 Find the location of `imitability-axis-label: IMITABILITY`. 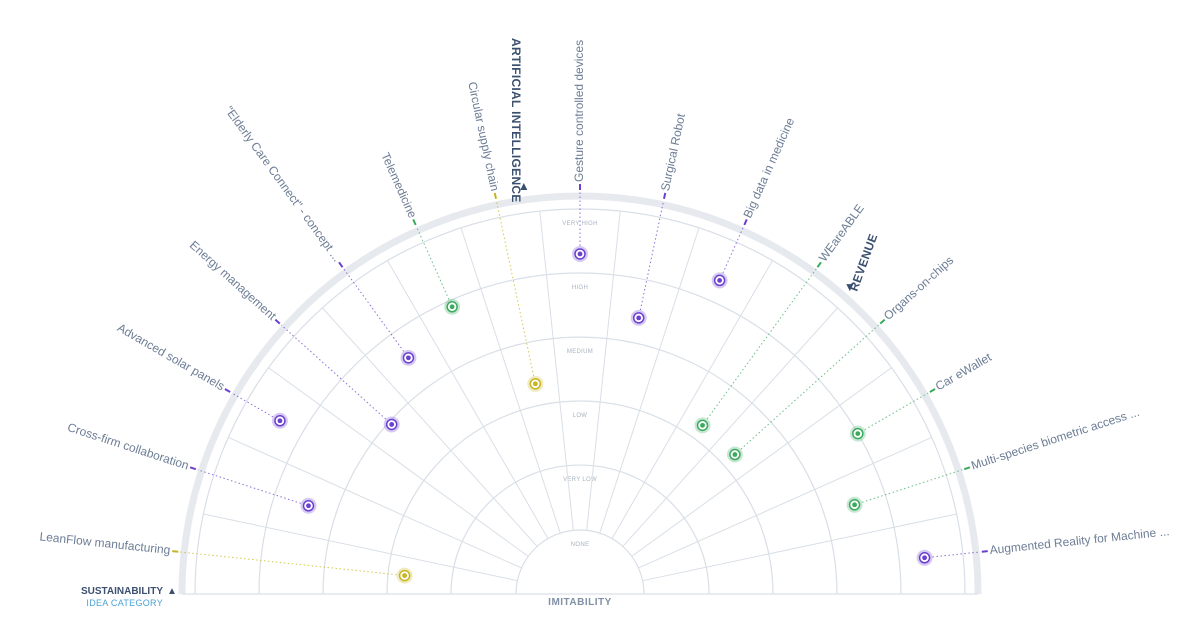

imitability-axis-label: IMITABILITY is located at coordinates (580, 602).